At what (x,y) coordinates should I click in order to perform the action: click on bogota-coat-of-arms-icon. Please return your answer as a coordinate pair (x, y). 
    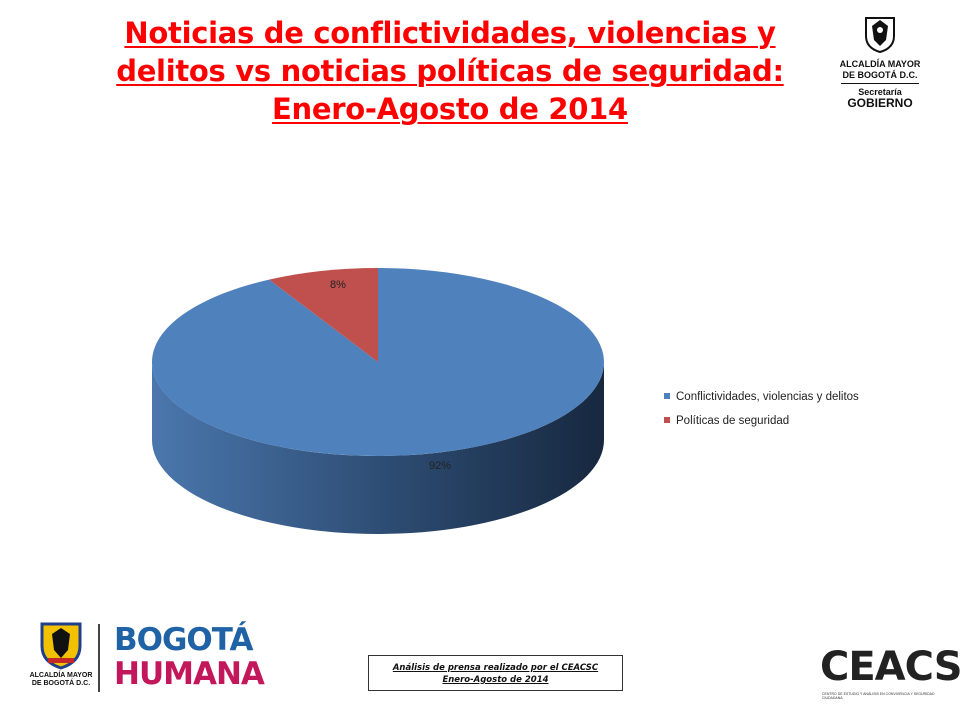
    Looking at the image, I should click on (880, 35).